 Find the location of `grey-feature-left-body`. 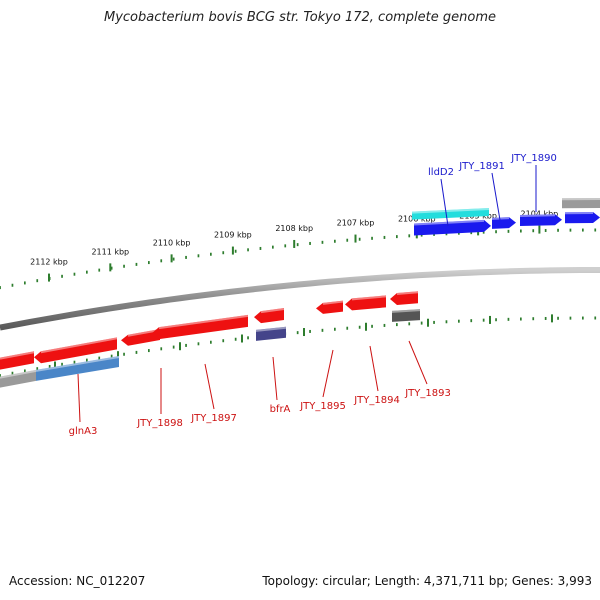

grey-feature-left-body is located at coordinates (18, 378).